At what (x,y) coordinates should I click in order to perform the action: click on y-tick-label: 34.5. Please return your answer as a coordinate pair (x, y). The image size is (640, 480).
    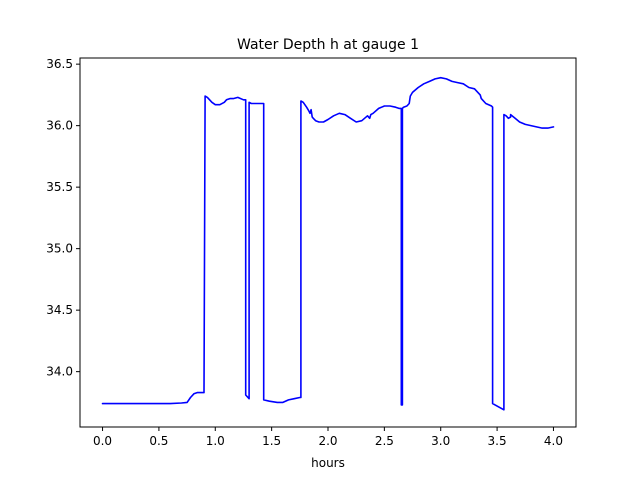
    Looking at the image, I should click on (59, 310).